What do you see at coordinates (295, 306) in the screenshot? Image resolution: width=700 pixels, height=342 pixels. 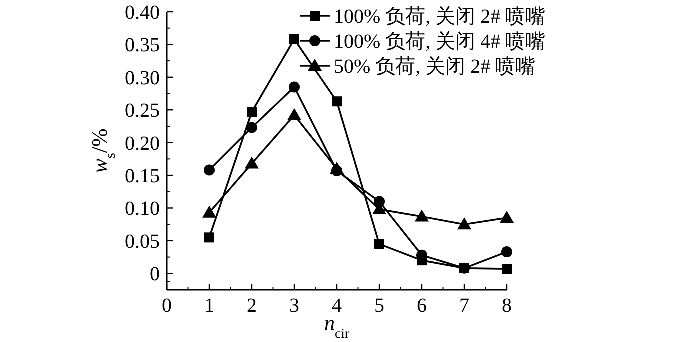 I see `x-tick-label: 3` at bounding box center [295, 306].